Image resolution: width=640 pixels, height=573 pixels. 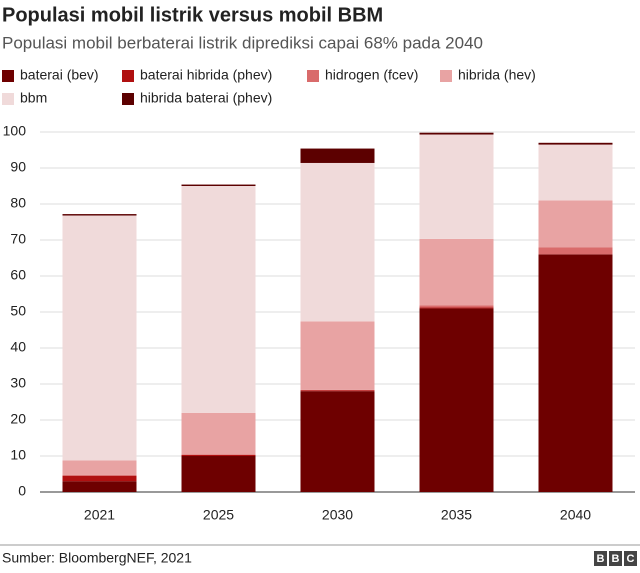 What do you see at coordinates (18, 239) in the screenshot?
I see `y-tick-label: 70` at bounding box center [18, 239].